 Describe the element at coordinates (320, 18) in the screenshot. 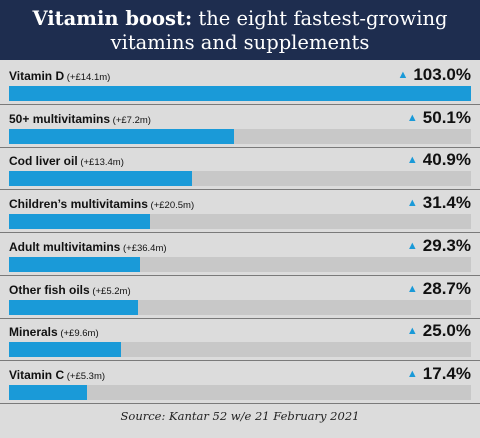

I see `chart-title-rest: the eight fastest-growing` at that location.